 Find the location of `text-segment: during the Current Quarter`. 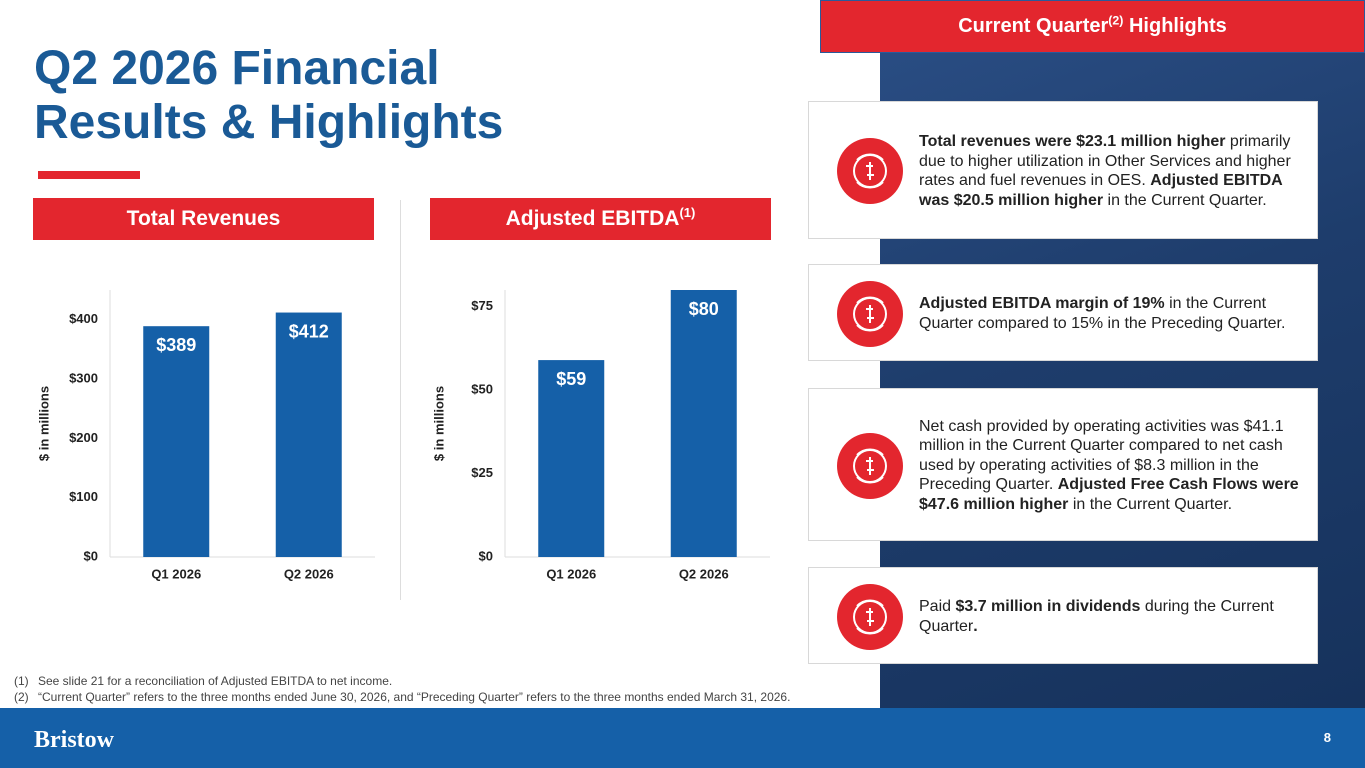

text-segment: during the Current Quarter is located at coordinates (1096, 616).